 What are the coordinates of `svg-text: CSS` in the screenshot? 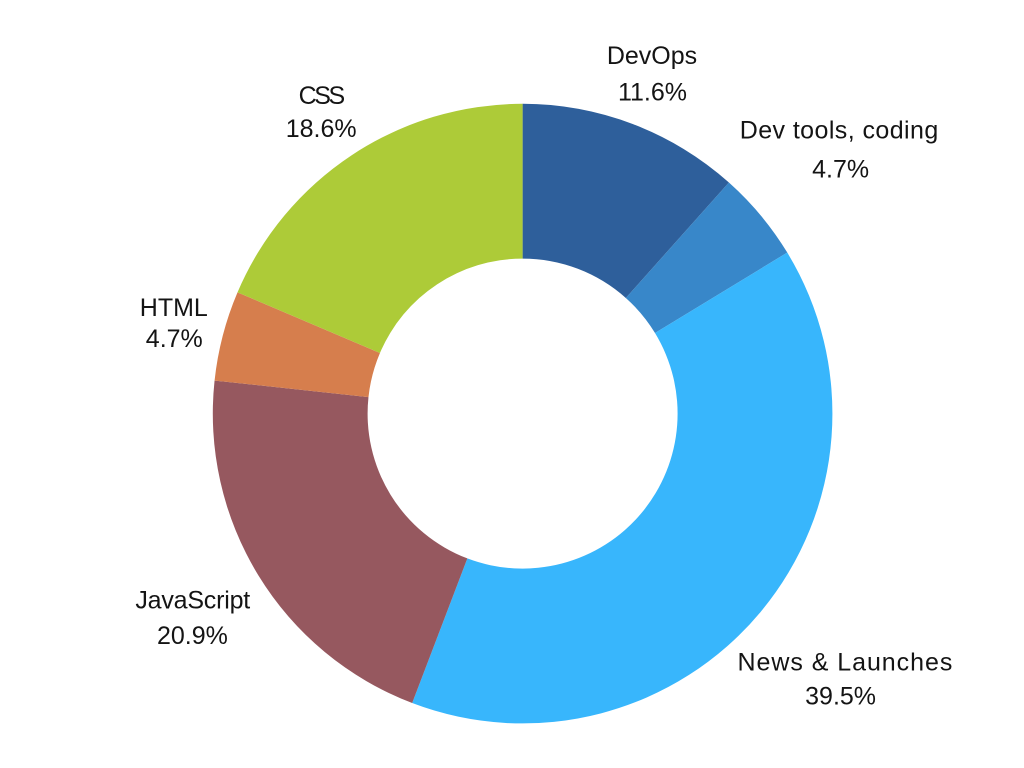 It's located at (322, 96).